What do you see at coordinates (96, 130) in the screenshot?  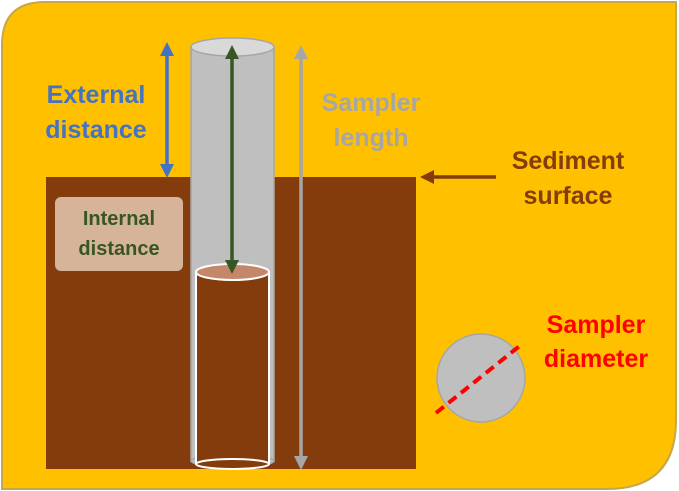 I see `external-distance-label-line2: distance` at bounding box center [96, 130].